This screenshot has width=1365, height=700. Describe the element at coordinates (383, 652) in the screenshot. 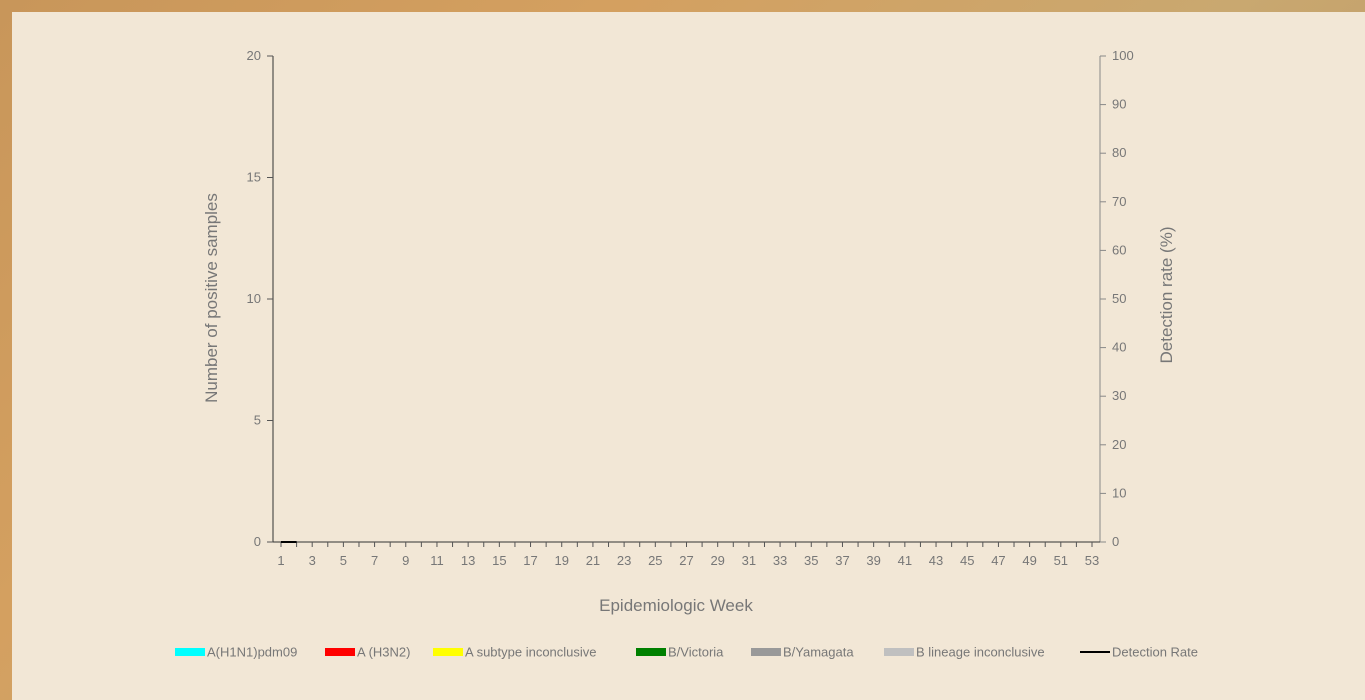

I see `legend-label: A (H3N2)` at that location.